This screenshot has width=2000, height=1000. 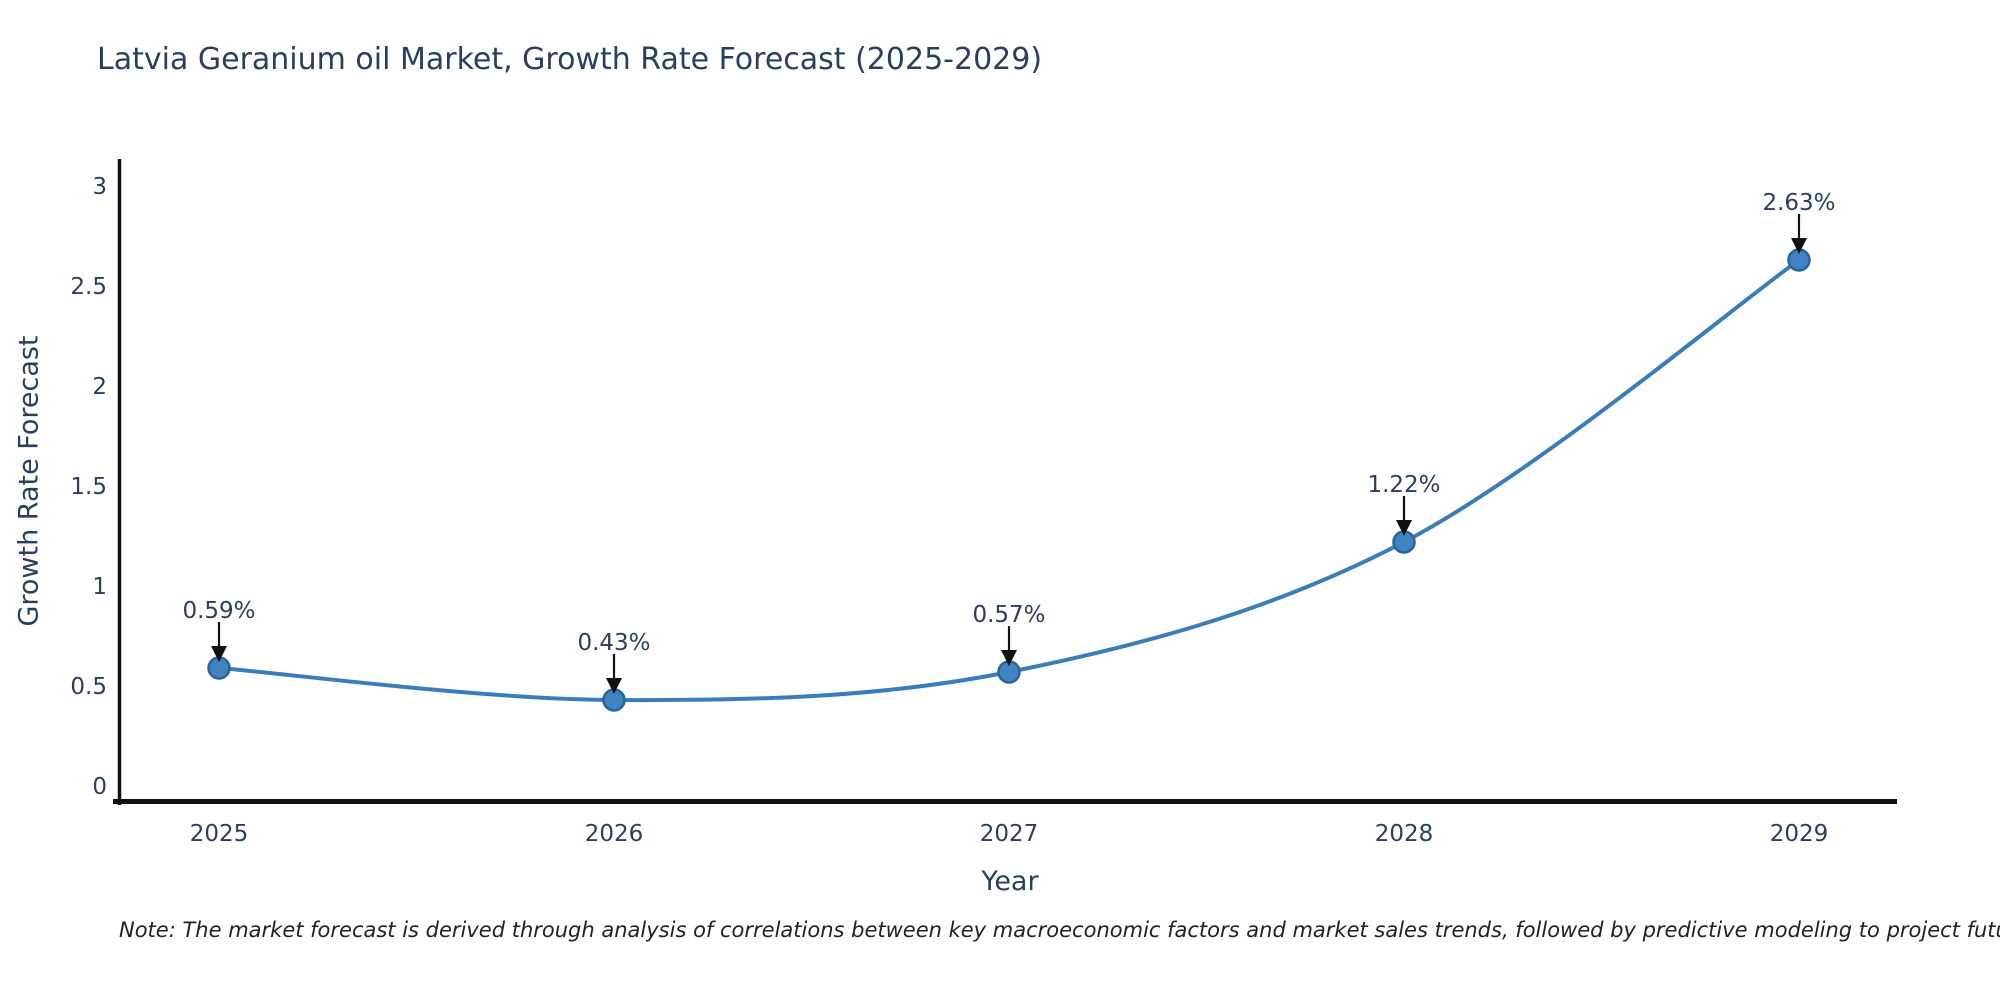 What do you see at coordinates (614, 834) in the screenshot?
I see `x-tick-label: 2026` at bounding box center [614, 834].